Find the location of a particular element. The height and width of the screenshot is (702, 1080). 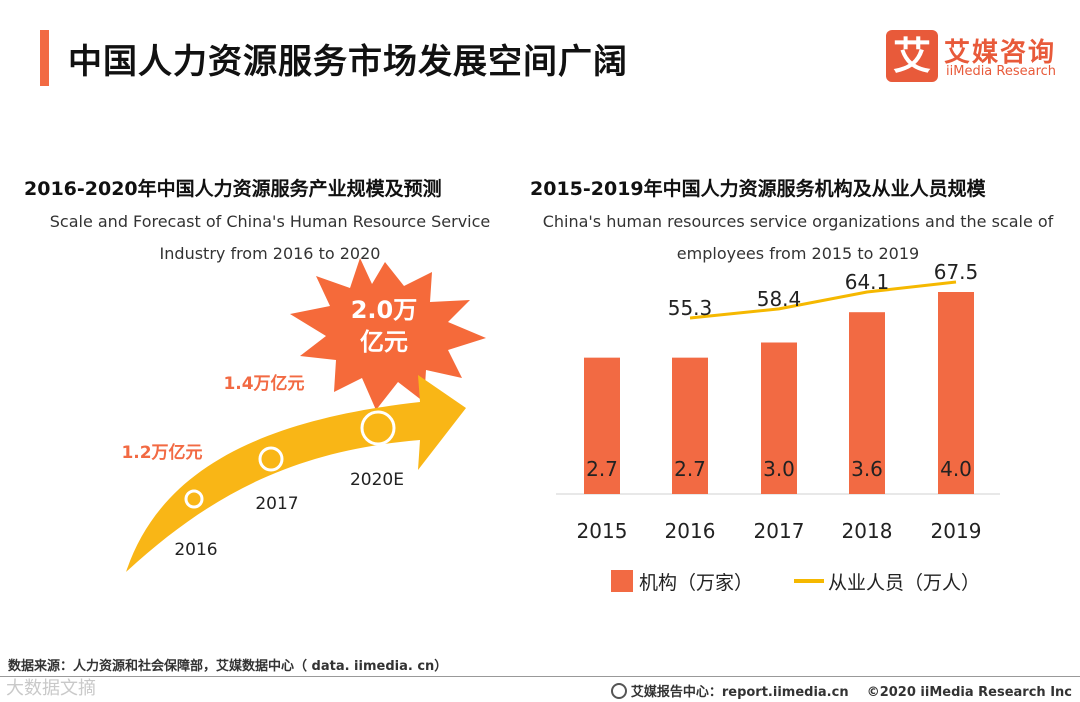

bar-label-2017: 3.0 is located at coordinates (779, 469).